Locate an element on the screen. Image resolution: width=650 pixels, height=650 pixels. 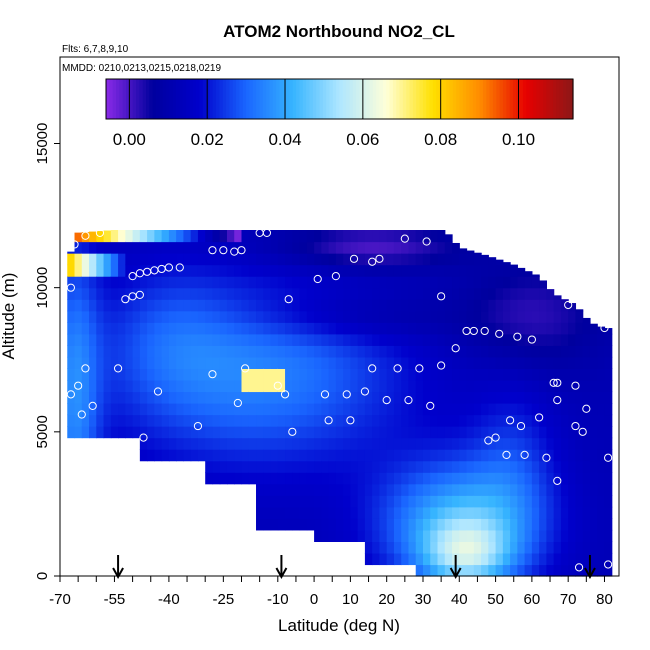
chart-title: ATOM2 Northbound NO2_CL is located at coordinates (339, 31).